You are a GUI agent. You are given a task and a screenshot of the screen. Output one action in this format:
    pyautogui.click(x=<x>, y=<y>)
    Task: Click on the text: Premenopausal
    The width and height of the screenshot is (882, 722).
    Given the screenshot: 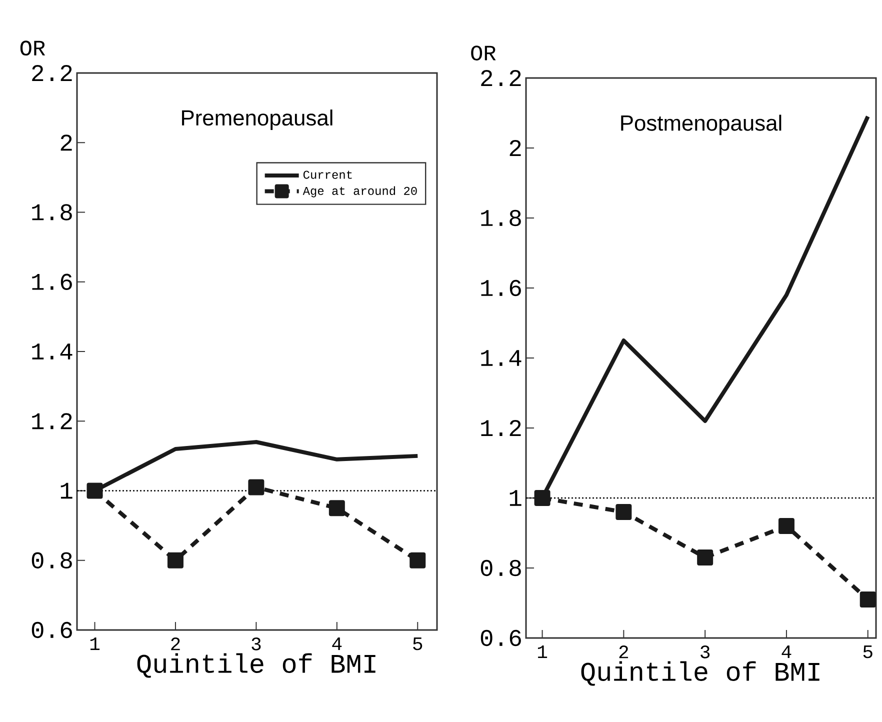 What is the action you would take?
    pyautogui.click(x=257, y=120)
    